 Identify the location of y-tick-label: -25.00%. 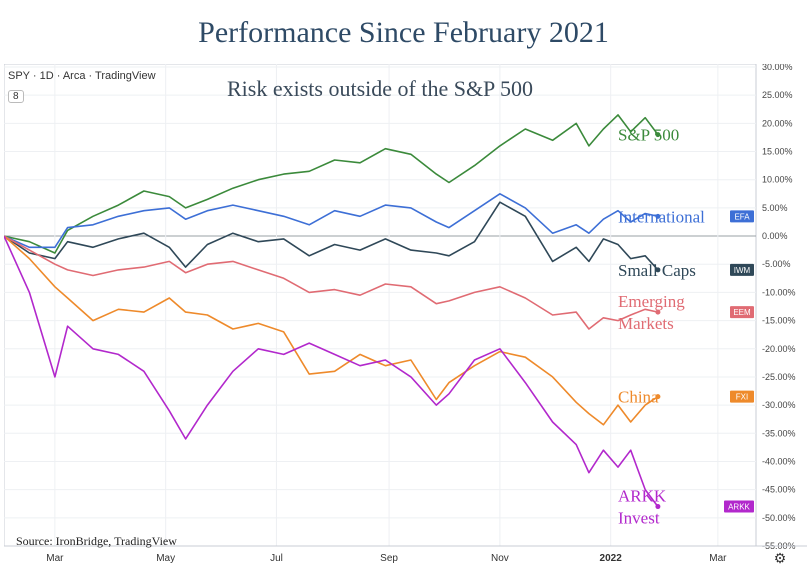
(779, 377).